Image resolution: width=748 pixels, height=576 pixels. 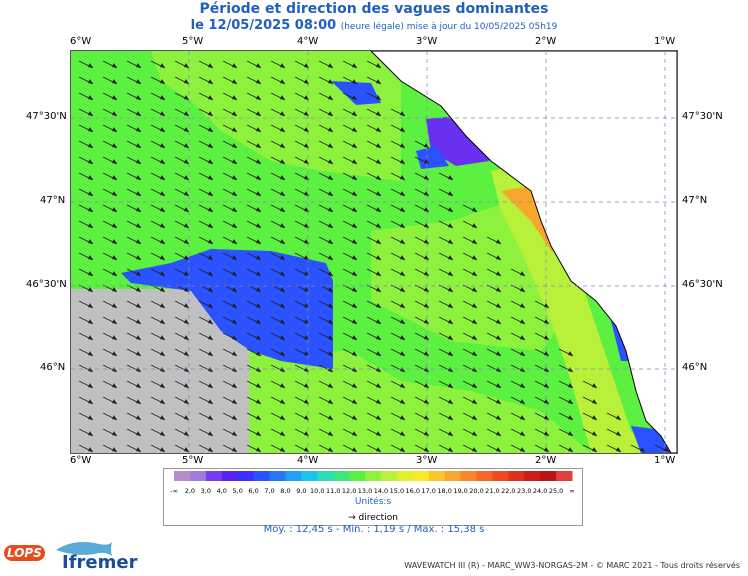 What do you see at coordinates (373, 518) in the screenshot?
I see `direction-legend: → direction` at bounding box center [373, 518].